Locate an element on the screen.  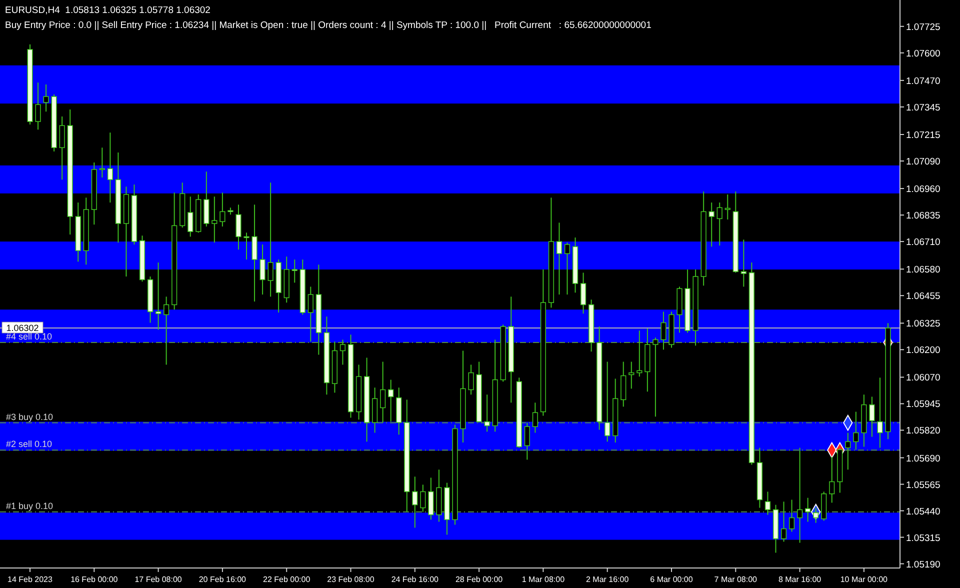
chart-title: EURUSD,H4 1.05813 1.06325 1.05778 1.06302 is located at coordinates (107, 10).